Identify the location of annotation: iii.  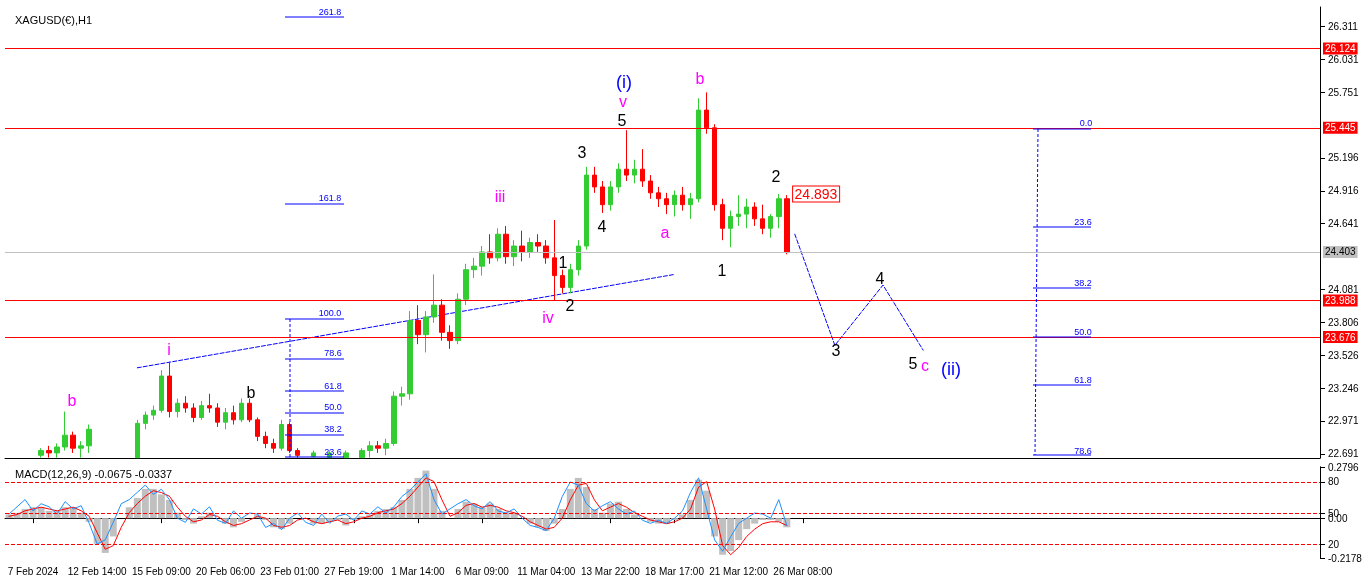
(500, 196).